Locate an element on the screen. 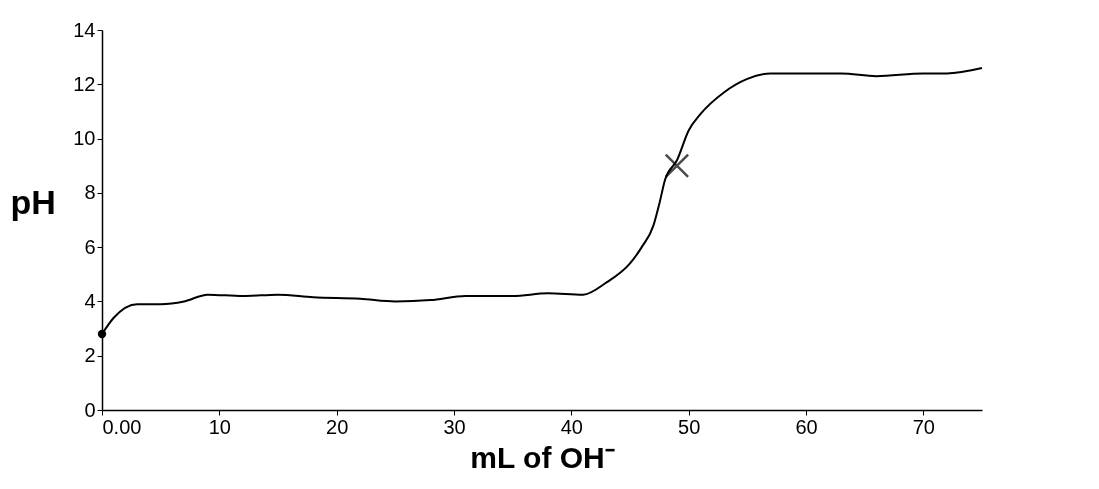  y-tick-label: 10 is located at coordinates (84, 138).